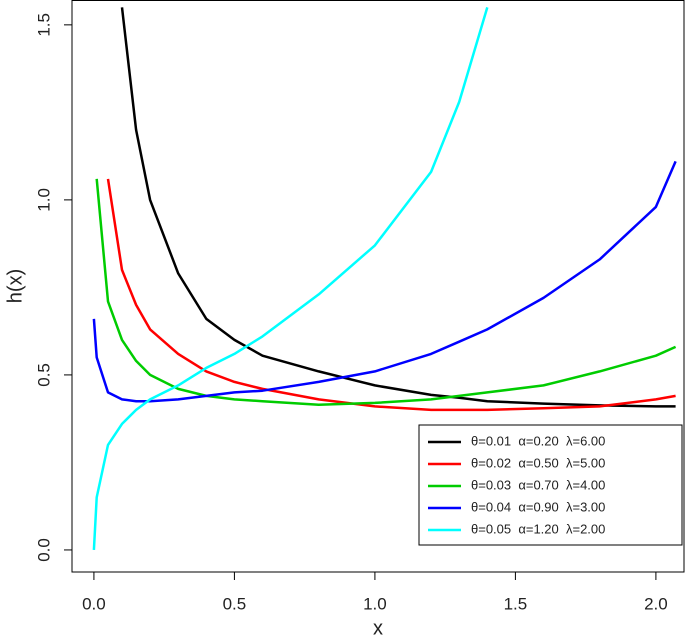  I want to click on legend-label: θ=0.05 α=1.20 λ=2.00, so click(538, 528).